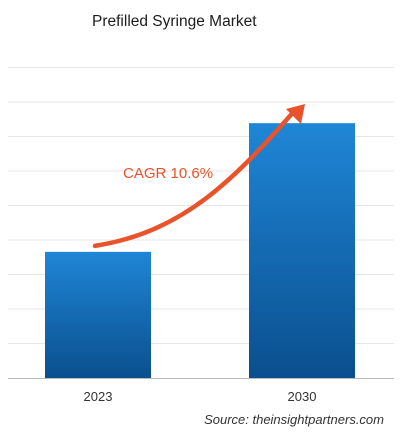 The image size is (400, 440). What do you see at coordinates (98, 396) in the screenshot?
I see `x-tick-label-2023: 2023` at bounding box center [98, 396].